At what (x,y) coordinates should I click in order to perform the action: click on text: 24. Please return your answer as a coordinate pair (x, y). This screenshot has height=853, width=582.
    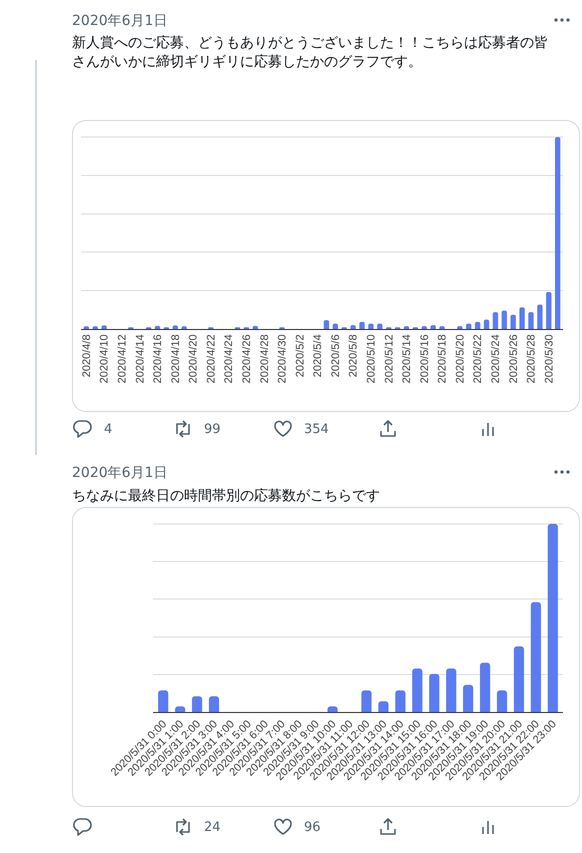
    Looking at the image, I should click on (212, 827).